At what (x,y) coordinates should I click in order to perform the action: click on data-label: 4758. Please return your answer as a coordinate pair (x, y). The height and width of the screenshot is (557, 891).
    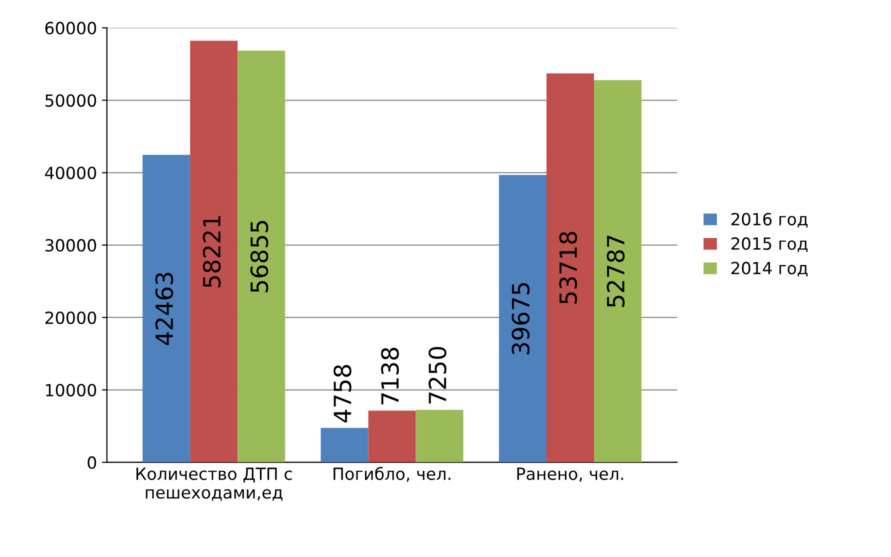
    Looking at the image, I should click on (343, 393).